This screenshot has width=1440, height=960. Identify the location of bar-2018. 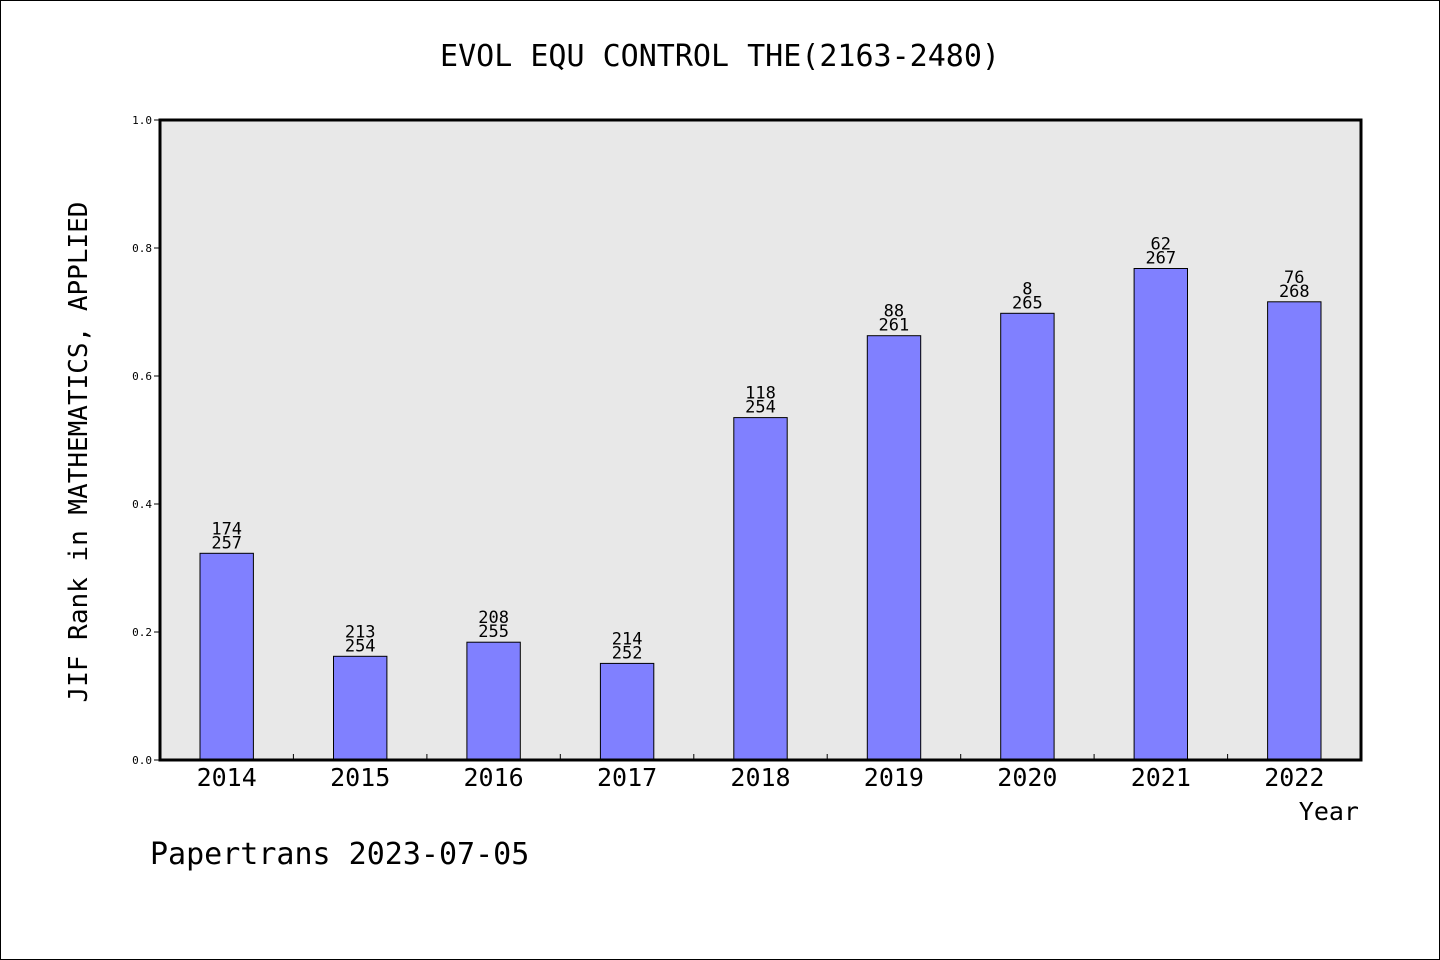
(760, 589).